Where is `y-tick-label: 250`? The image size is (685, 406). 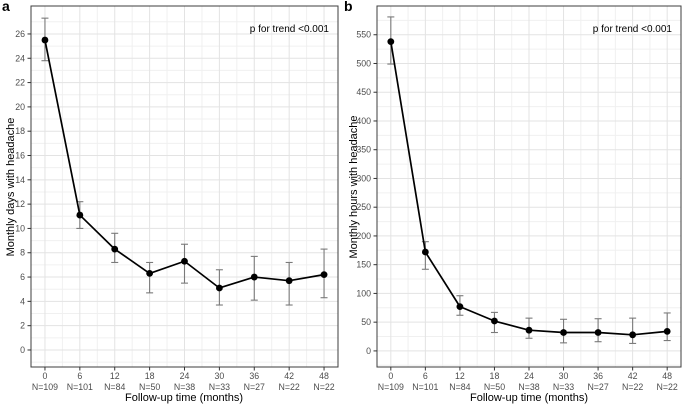 y-tick-label: 250 is located at coordinates (363, 207).